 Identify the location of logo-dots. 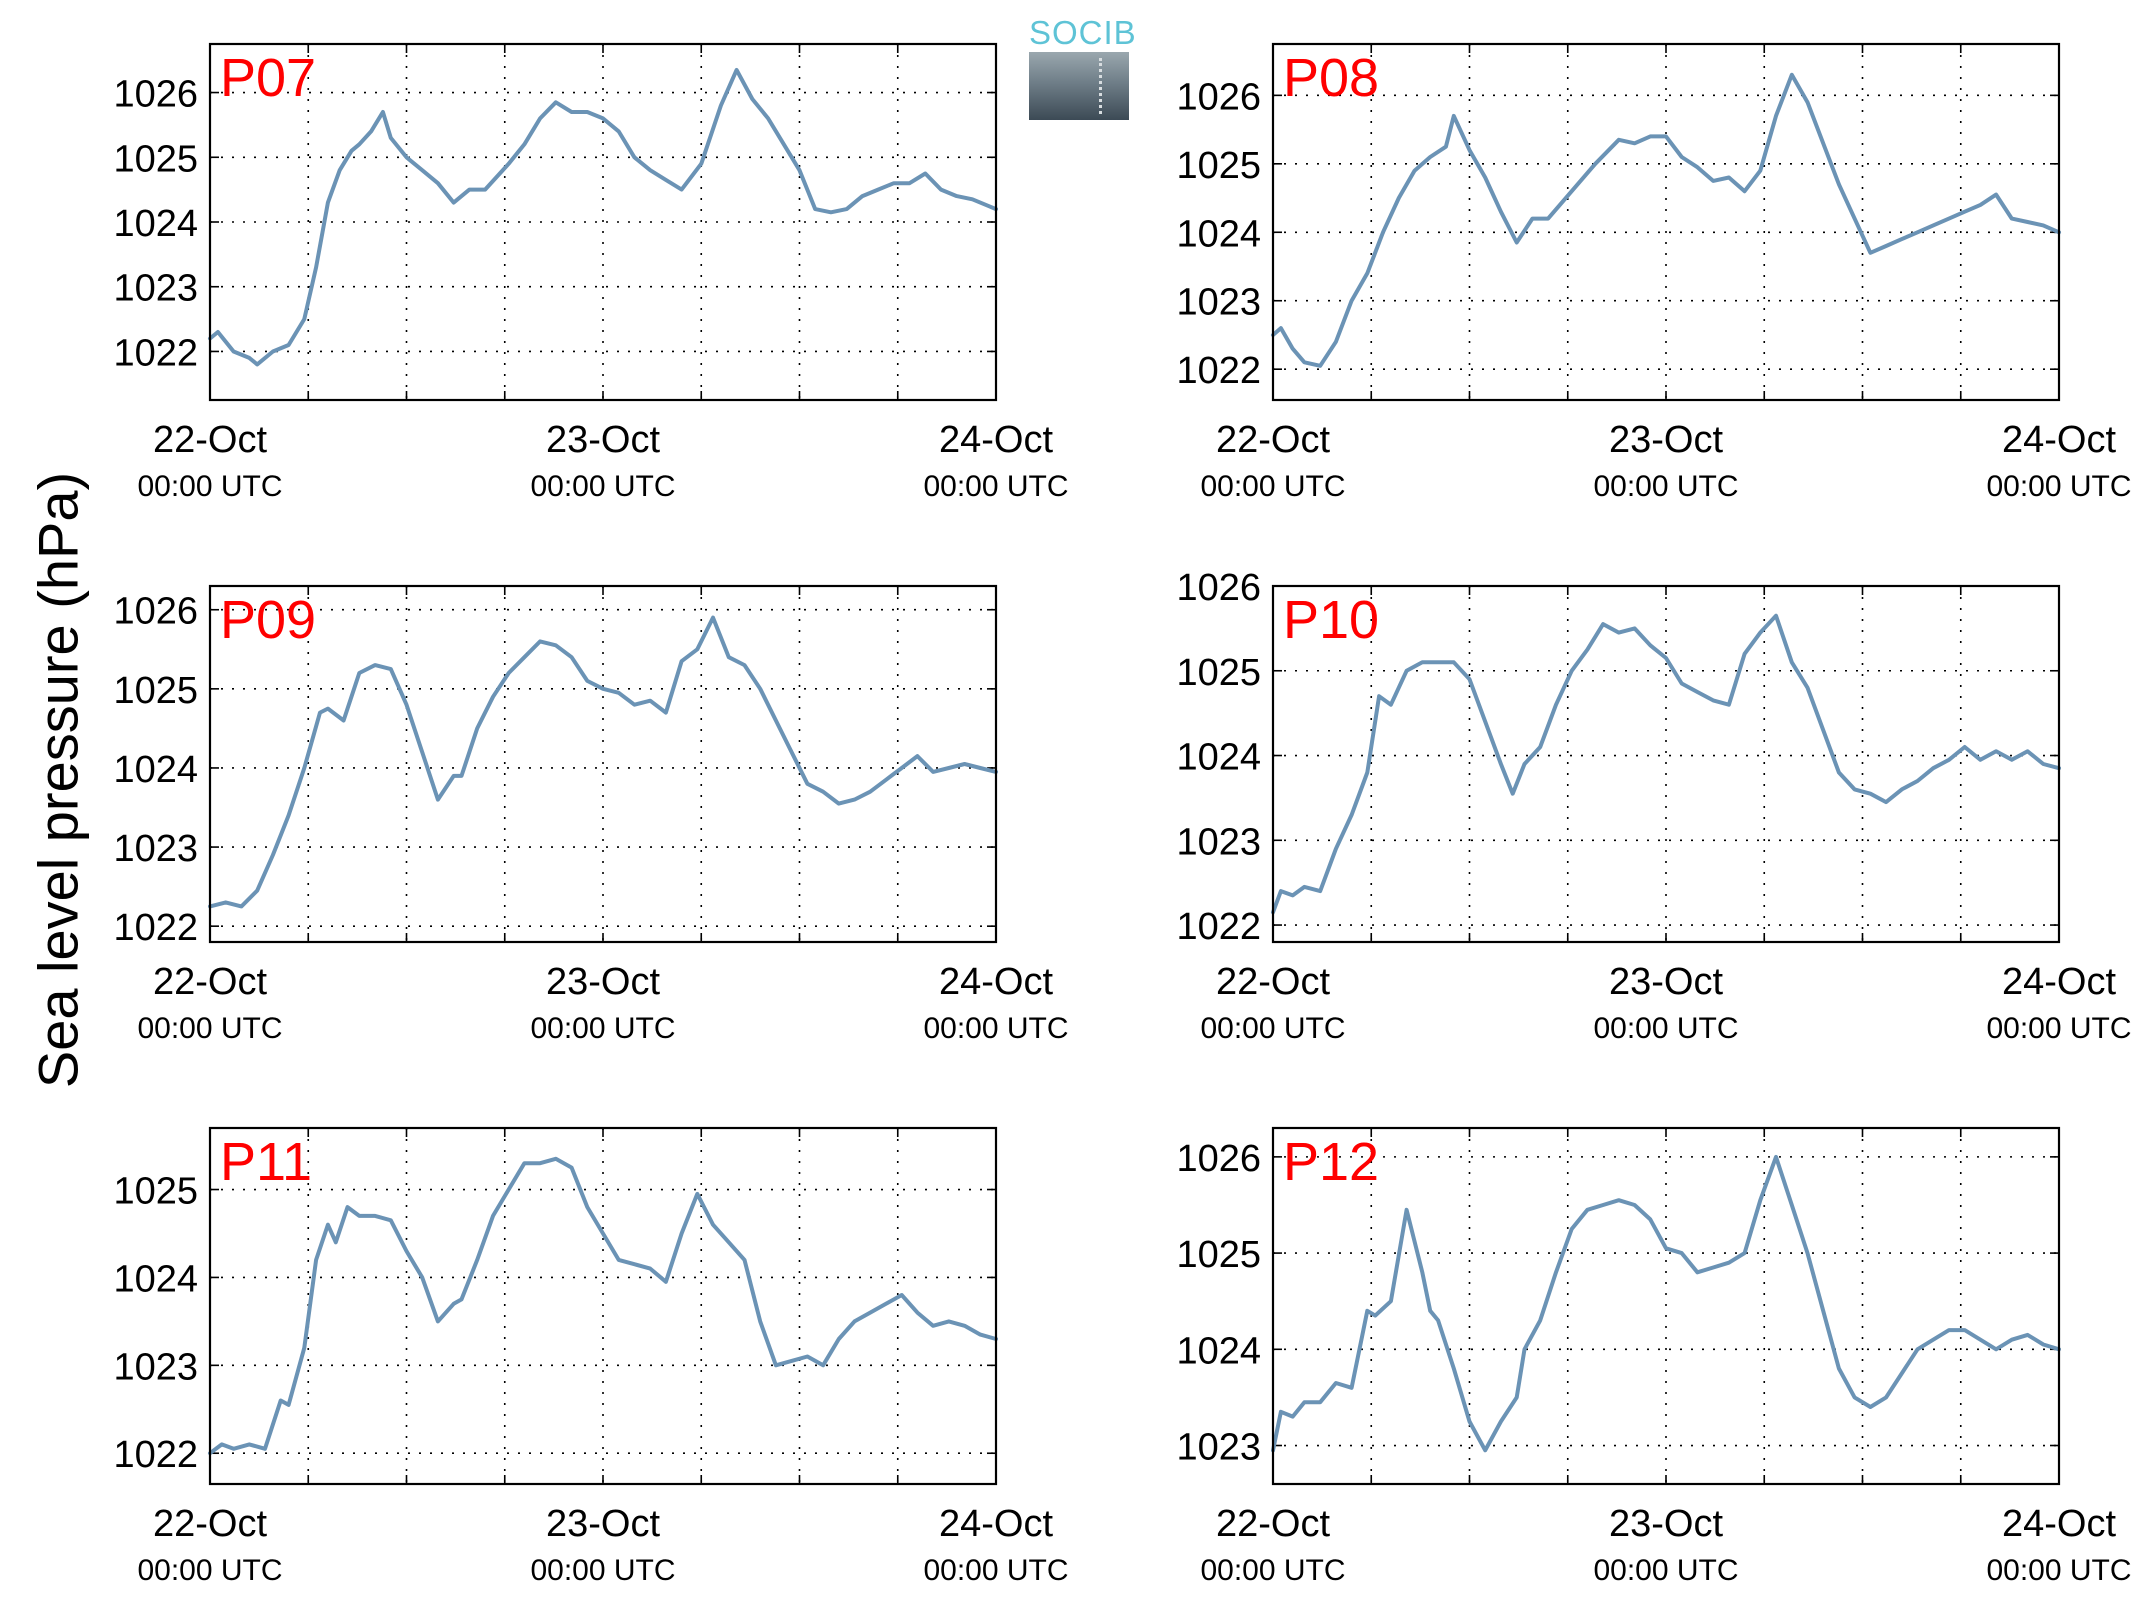
(1100, 86).